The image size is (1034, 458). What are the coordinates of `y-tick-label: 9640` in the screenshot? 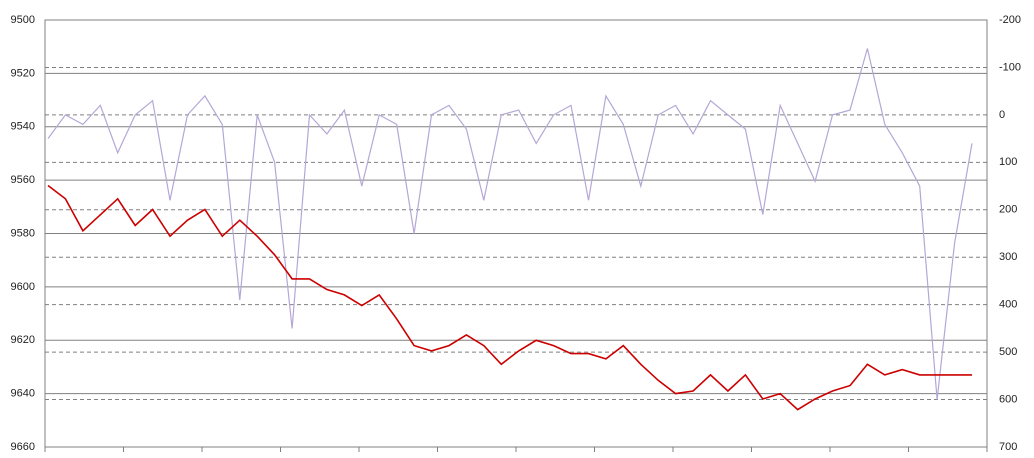 It's located at (23, 394).